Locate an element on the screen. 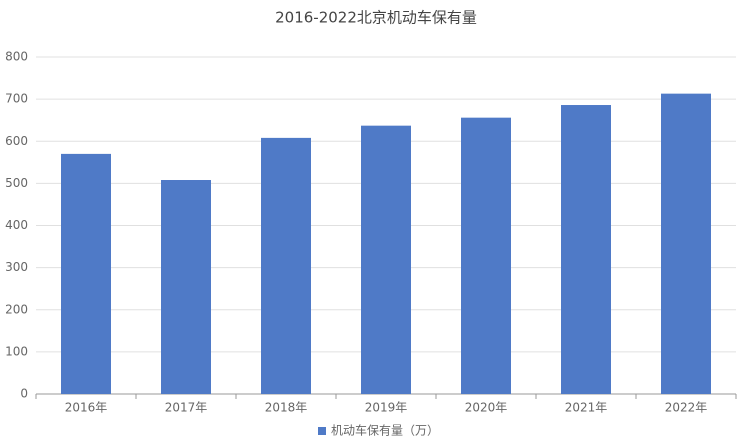 The height and width of the screenshot is (442, 752). y-tick-label: 100 is located at coordinates (16, 351).